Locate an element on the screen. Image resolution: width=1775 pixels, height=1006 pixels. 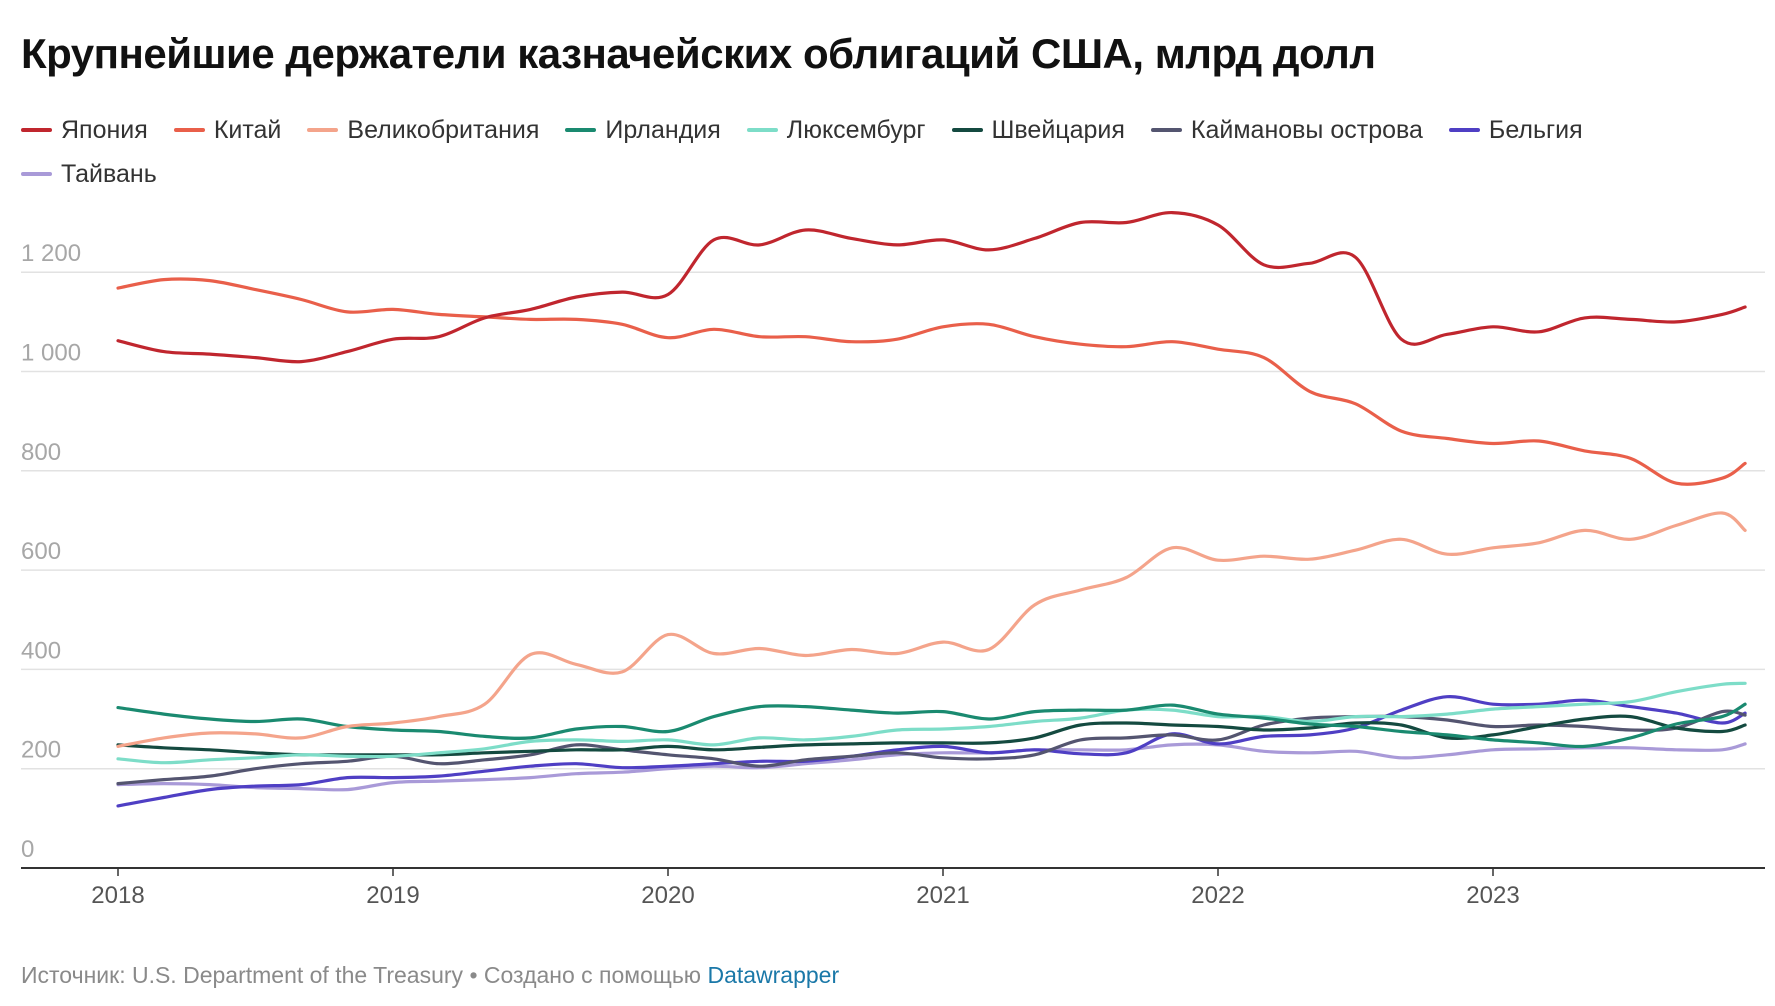
legend-item: Ирландия is located at coordinates (643, 130).